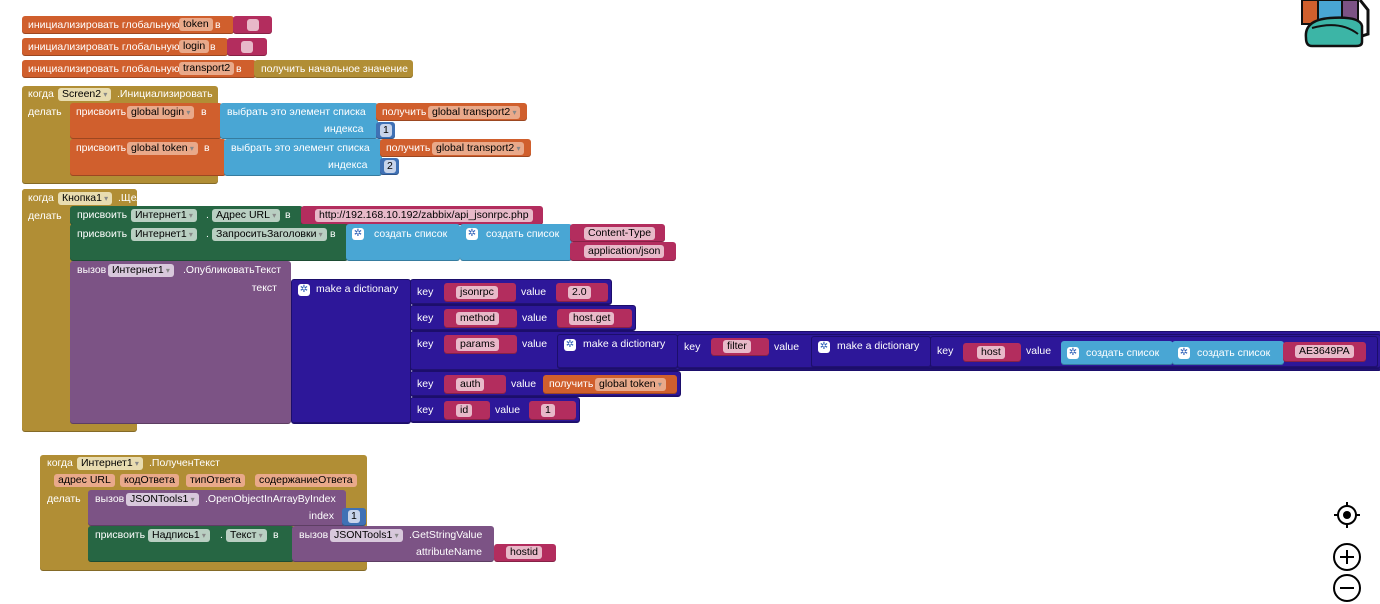 This screenshot has width=1380, height=604. I want to click on property-dropdown: Текст, so click(246, 535).